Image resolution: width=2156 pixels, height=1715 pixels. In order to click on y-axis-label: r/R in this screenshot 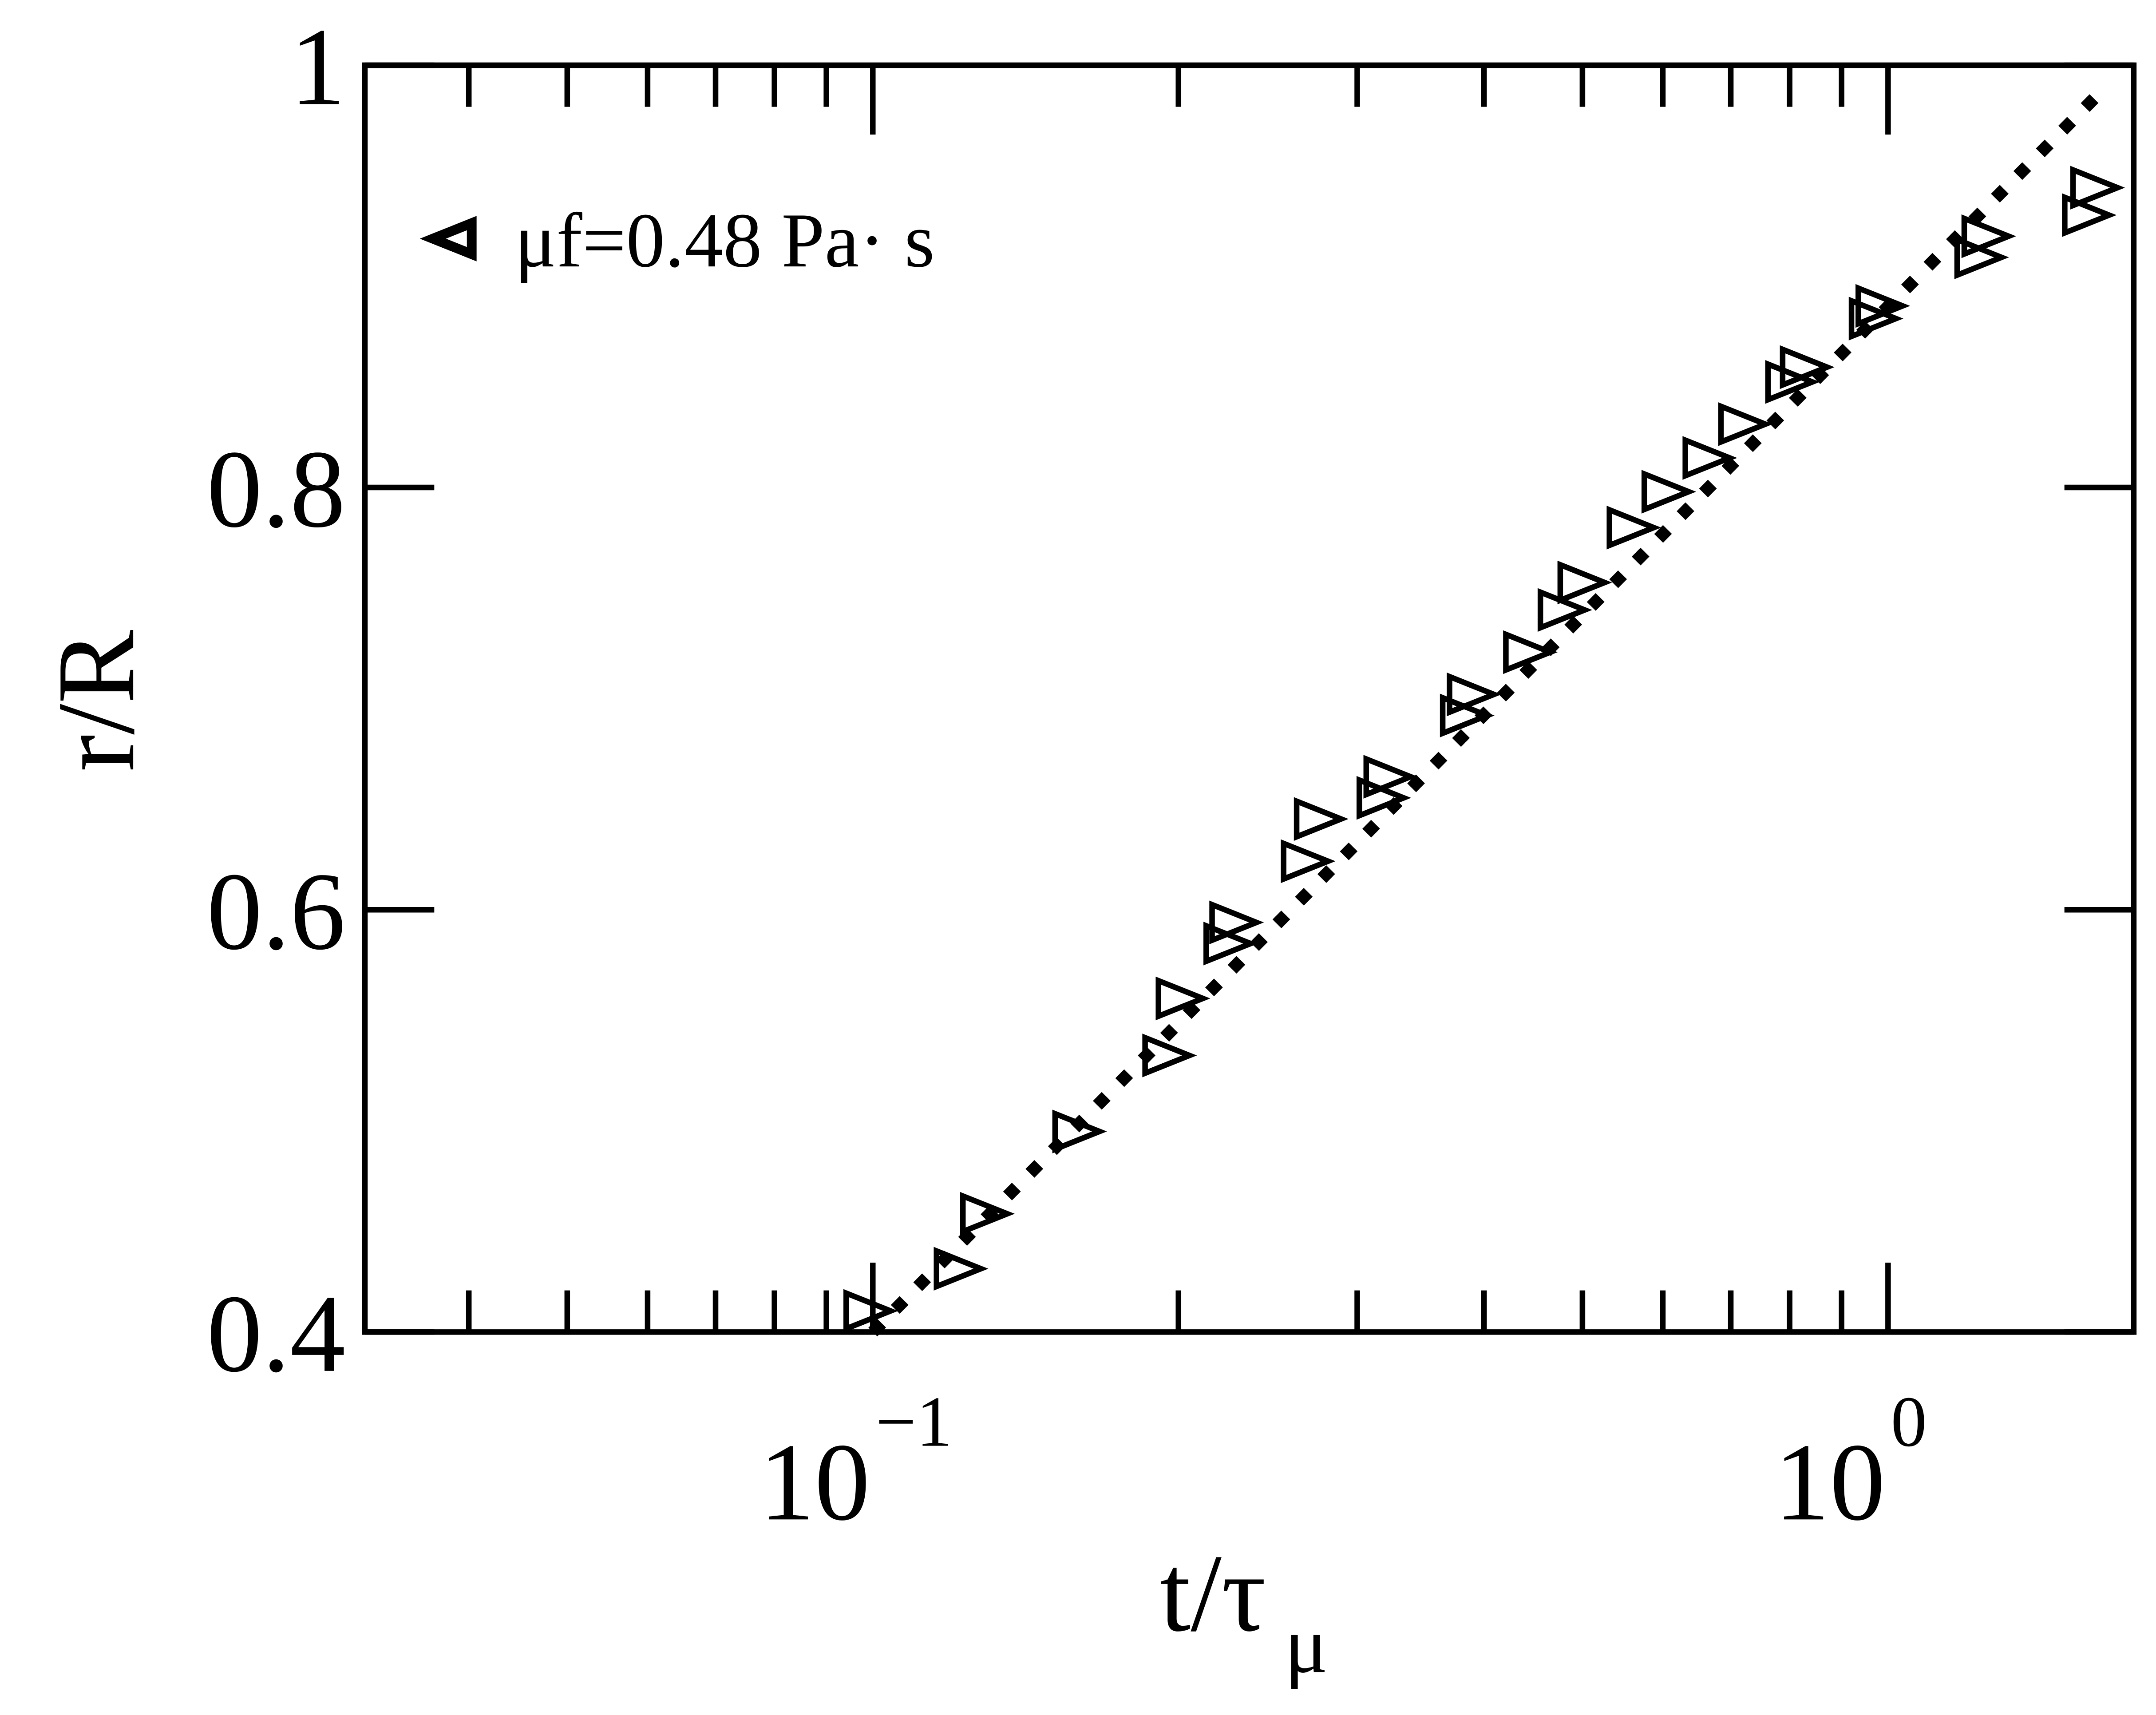, I will do `click(96, 701)`.